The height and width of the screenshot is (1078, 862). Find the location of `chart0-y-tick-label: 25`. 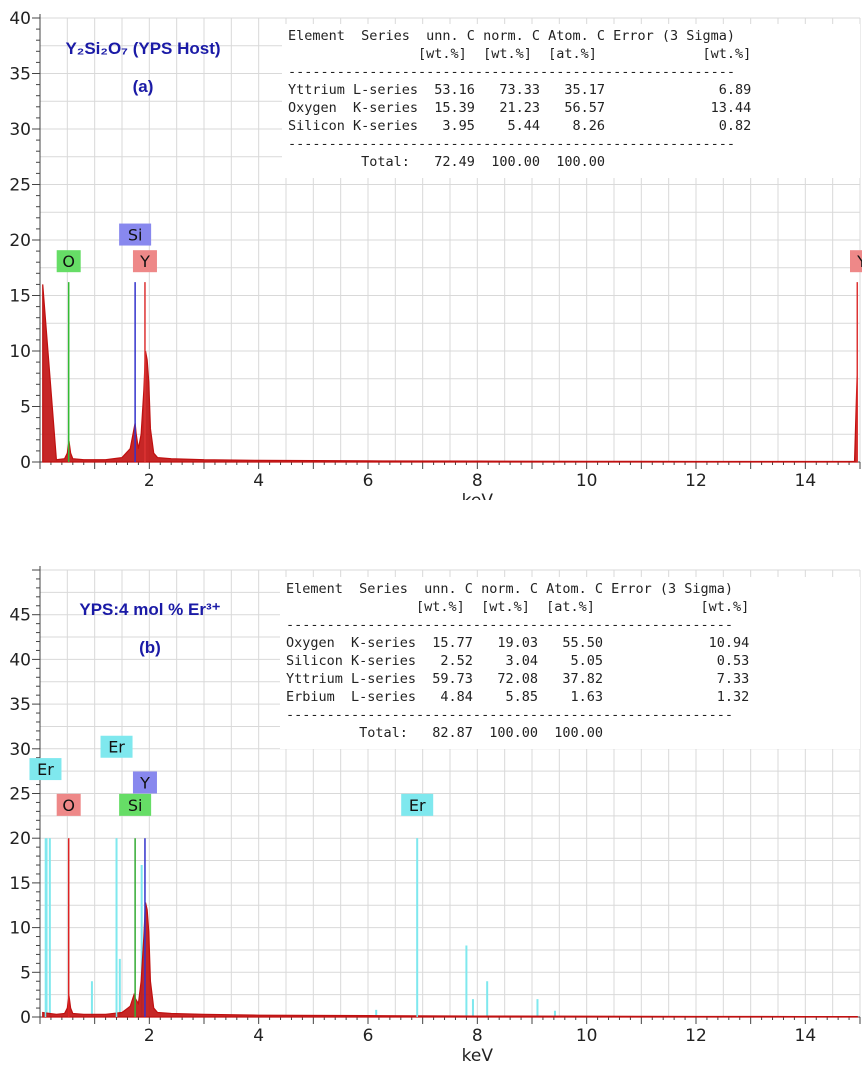

chart0-y-tick-label: 25 is located at coordinates (20, 186).